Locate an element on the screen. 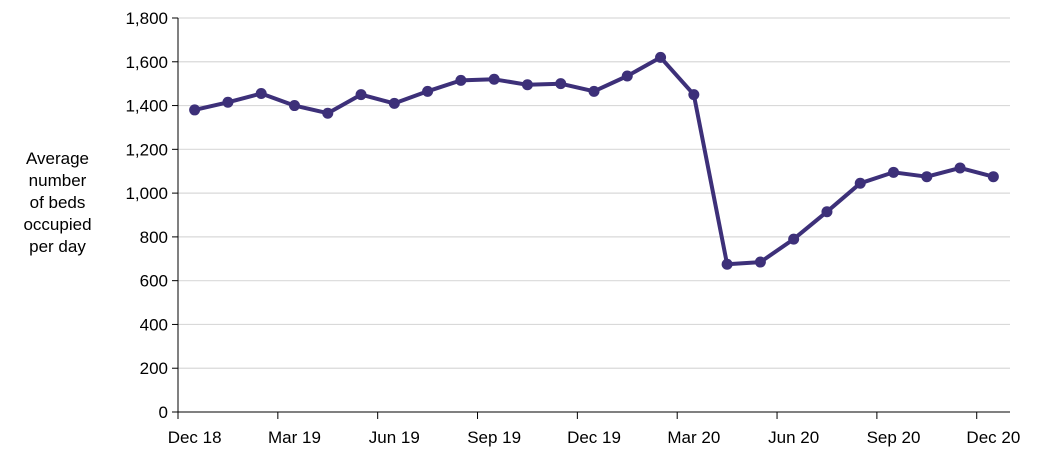 Image resolution: width=1061 pixels, height=468 pixels. x-tick-label: Jun 20 is located at coordinates (793, 437).